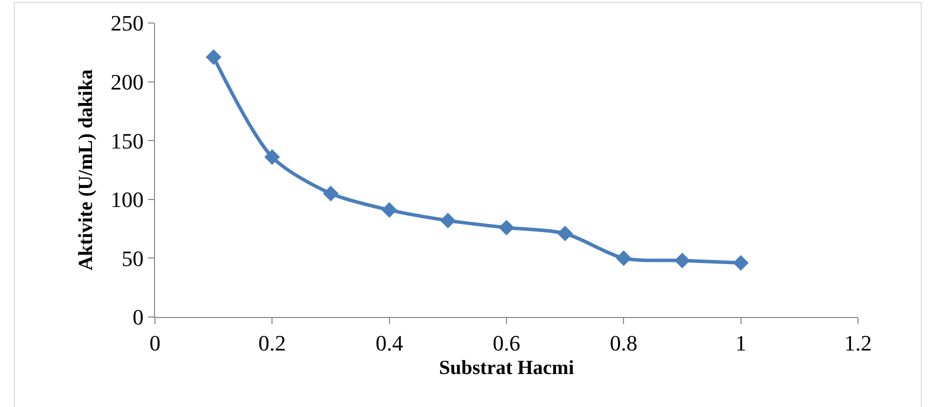 The height and width of the screenshot is (407, 928). What do you see at coordinates (858, 343) in the screenshot?
I see `x-tick-label: 1.2` at bounding box center [858, 343].